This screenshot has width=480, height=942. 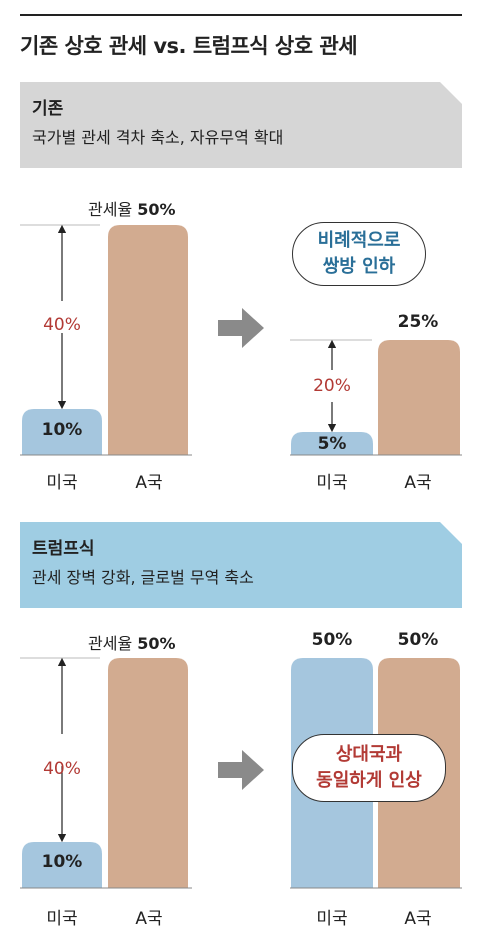 I want to click on callout-existing: 비례적으로 쌍방 인하, so click(x=359, y=254).